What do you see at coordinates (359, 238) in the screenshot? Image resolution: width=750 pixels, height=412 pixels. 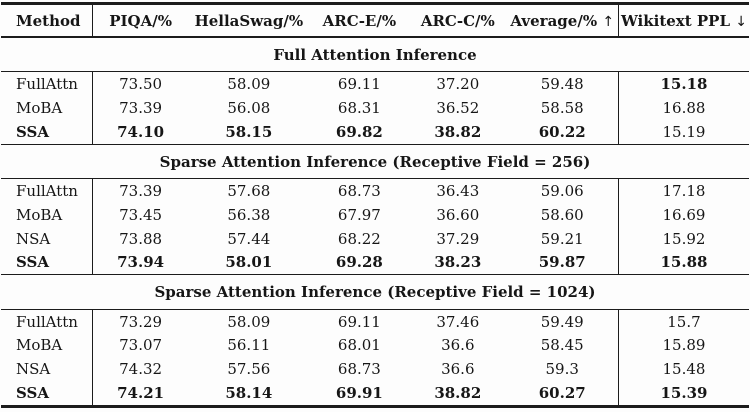 I see `value-cell: 68.22` at bounding box center [359, 238].